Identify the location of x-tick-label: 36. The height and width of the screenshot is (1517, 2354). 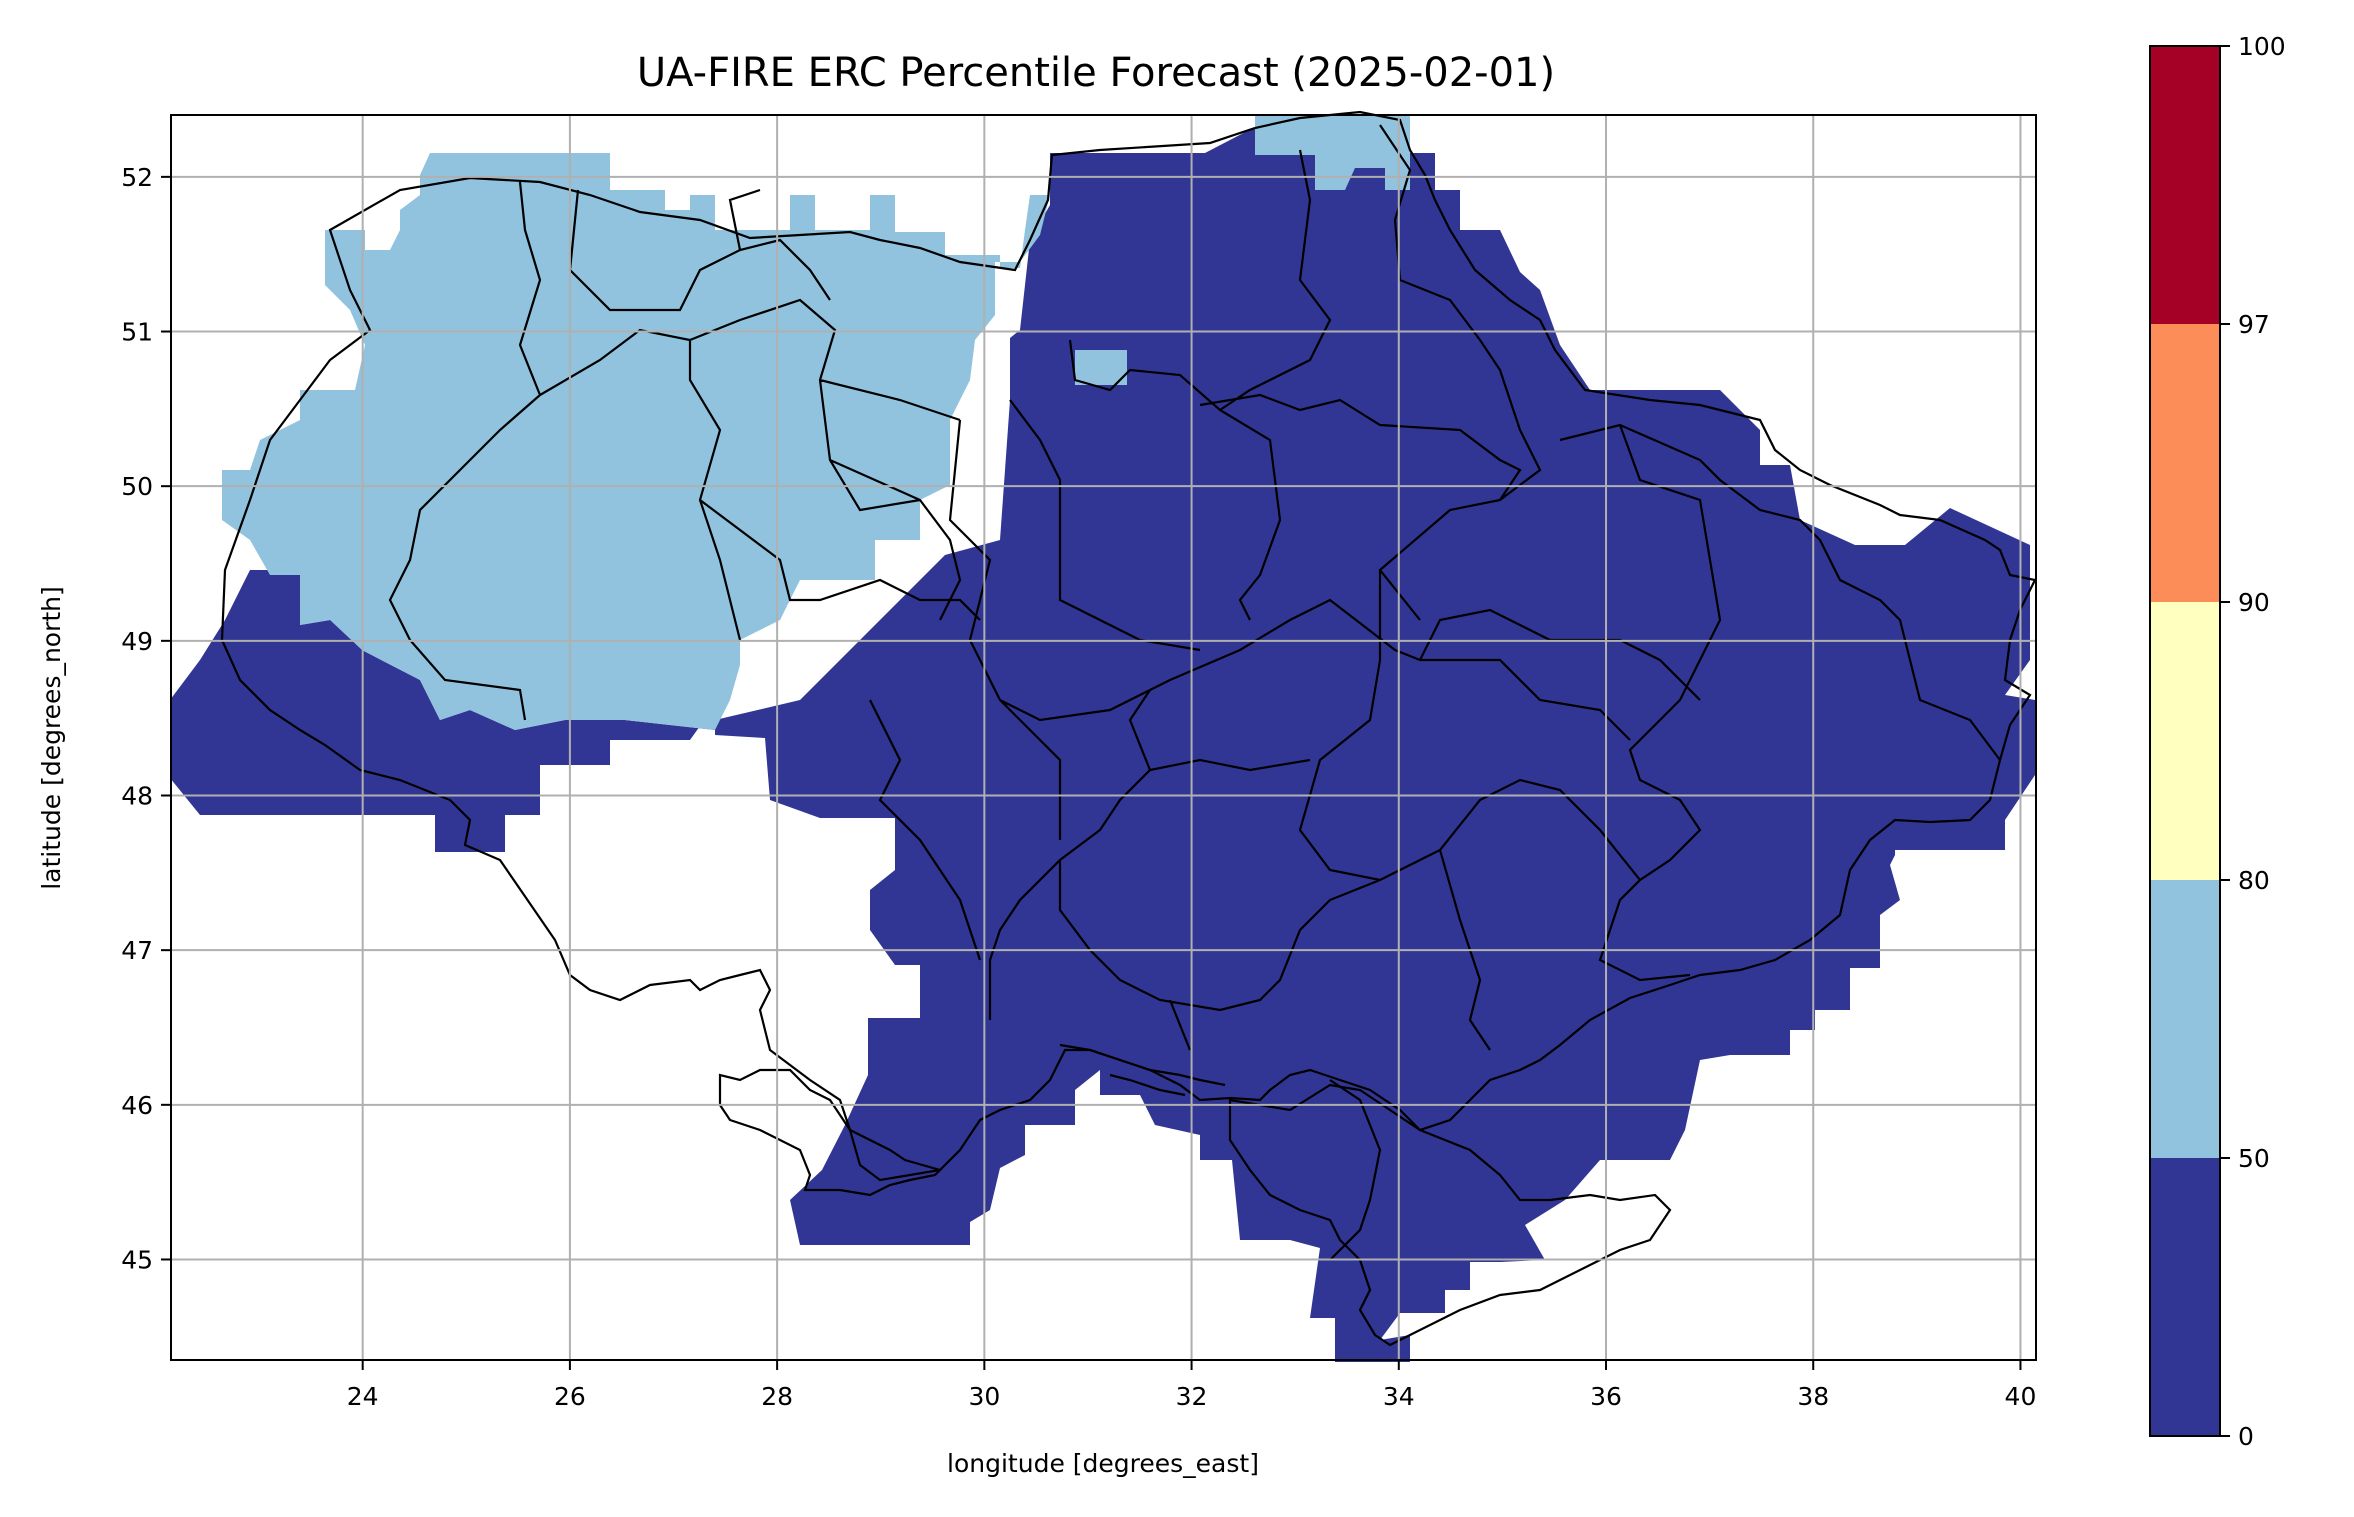
(1606, 1396).